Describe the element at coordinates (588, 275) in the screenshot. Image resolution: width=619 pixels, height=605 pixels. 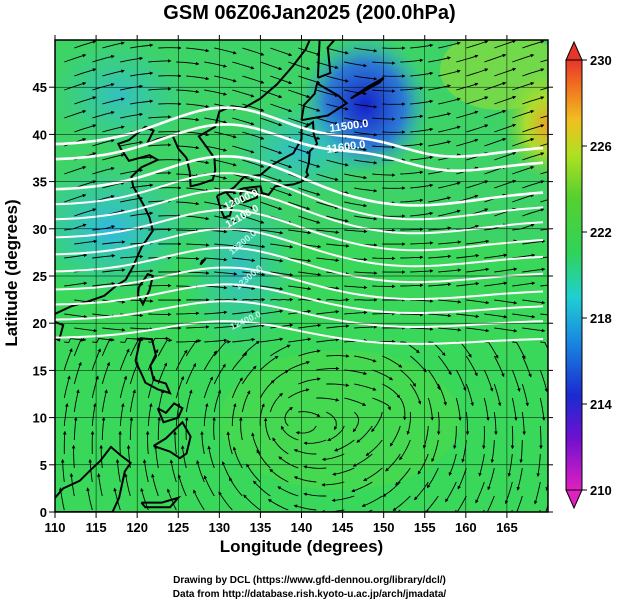
I see `colorbar: 210 214 218 222 226 230` at that location.